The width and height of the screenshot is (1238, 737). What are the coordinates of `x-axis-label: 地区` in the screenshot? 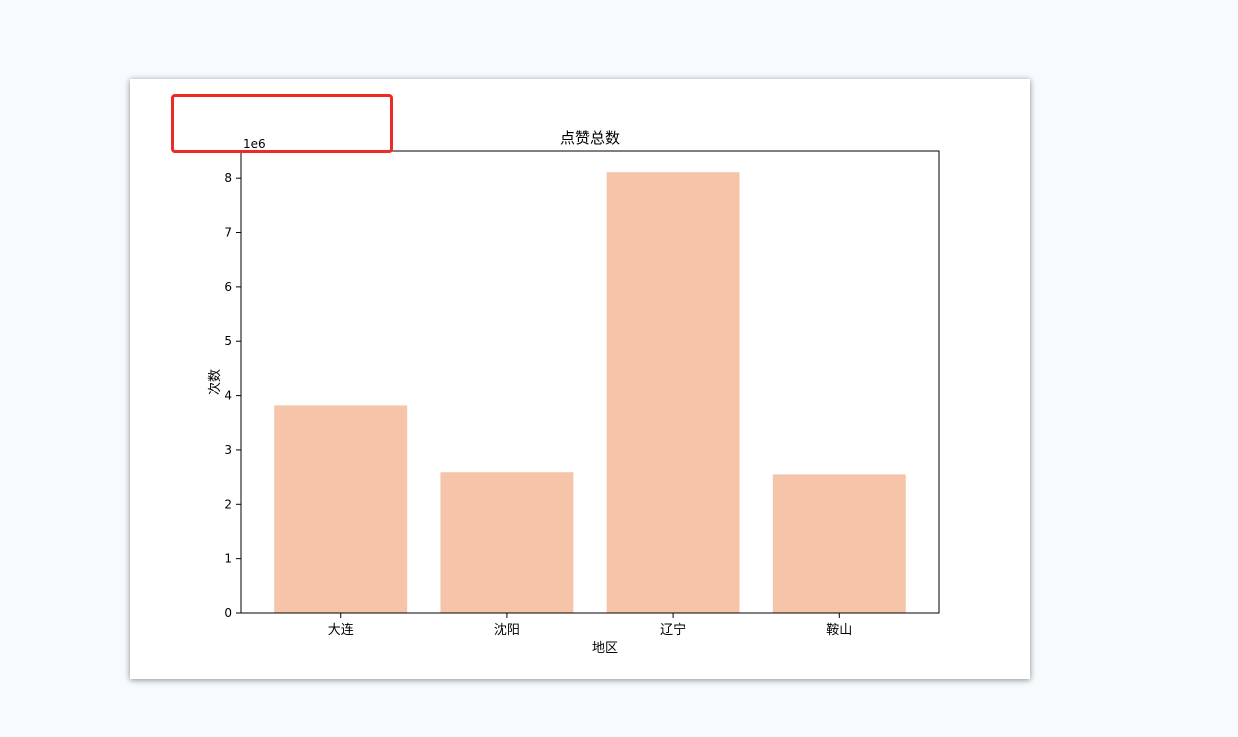 It's located at (605, 648).